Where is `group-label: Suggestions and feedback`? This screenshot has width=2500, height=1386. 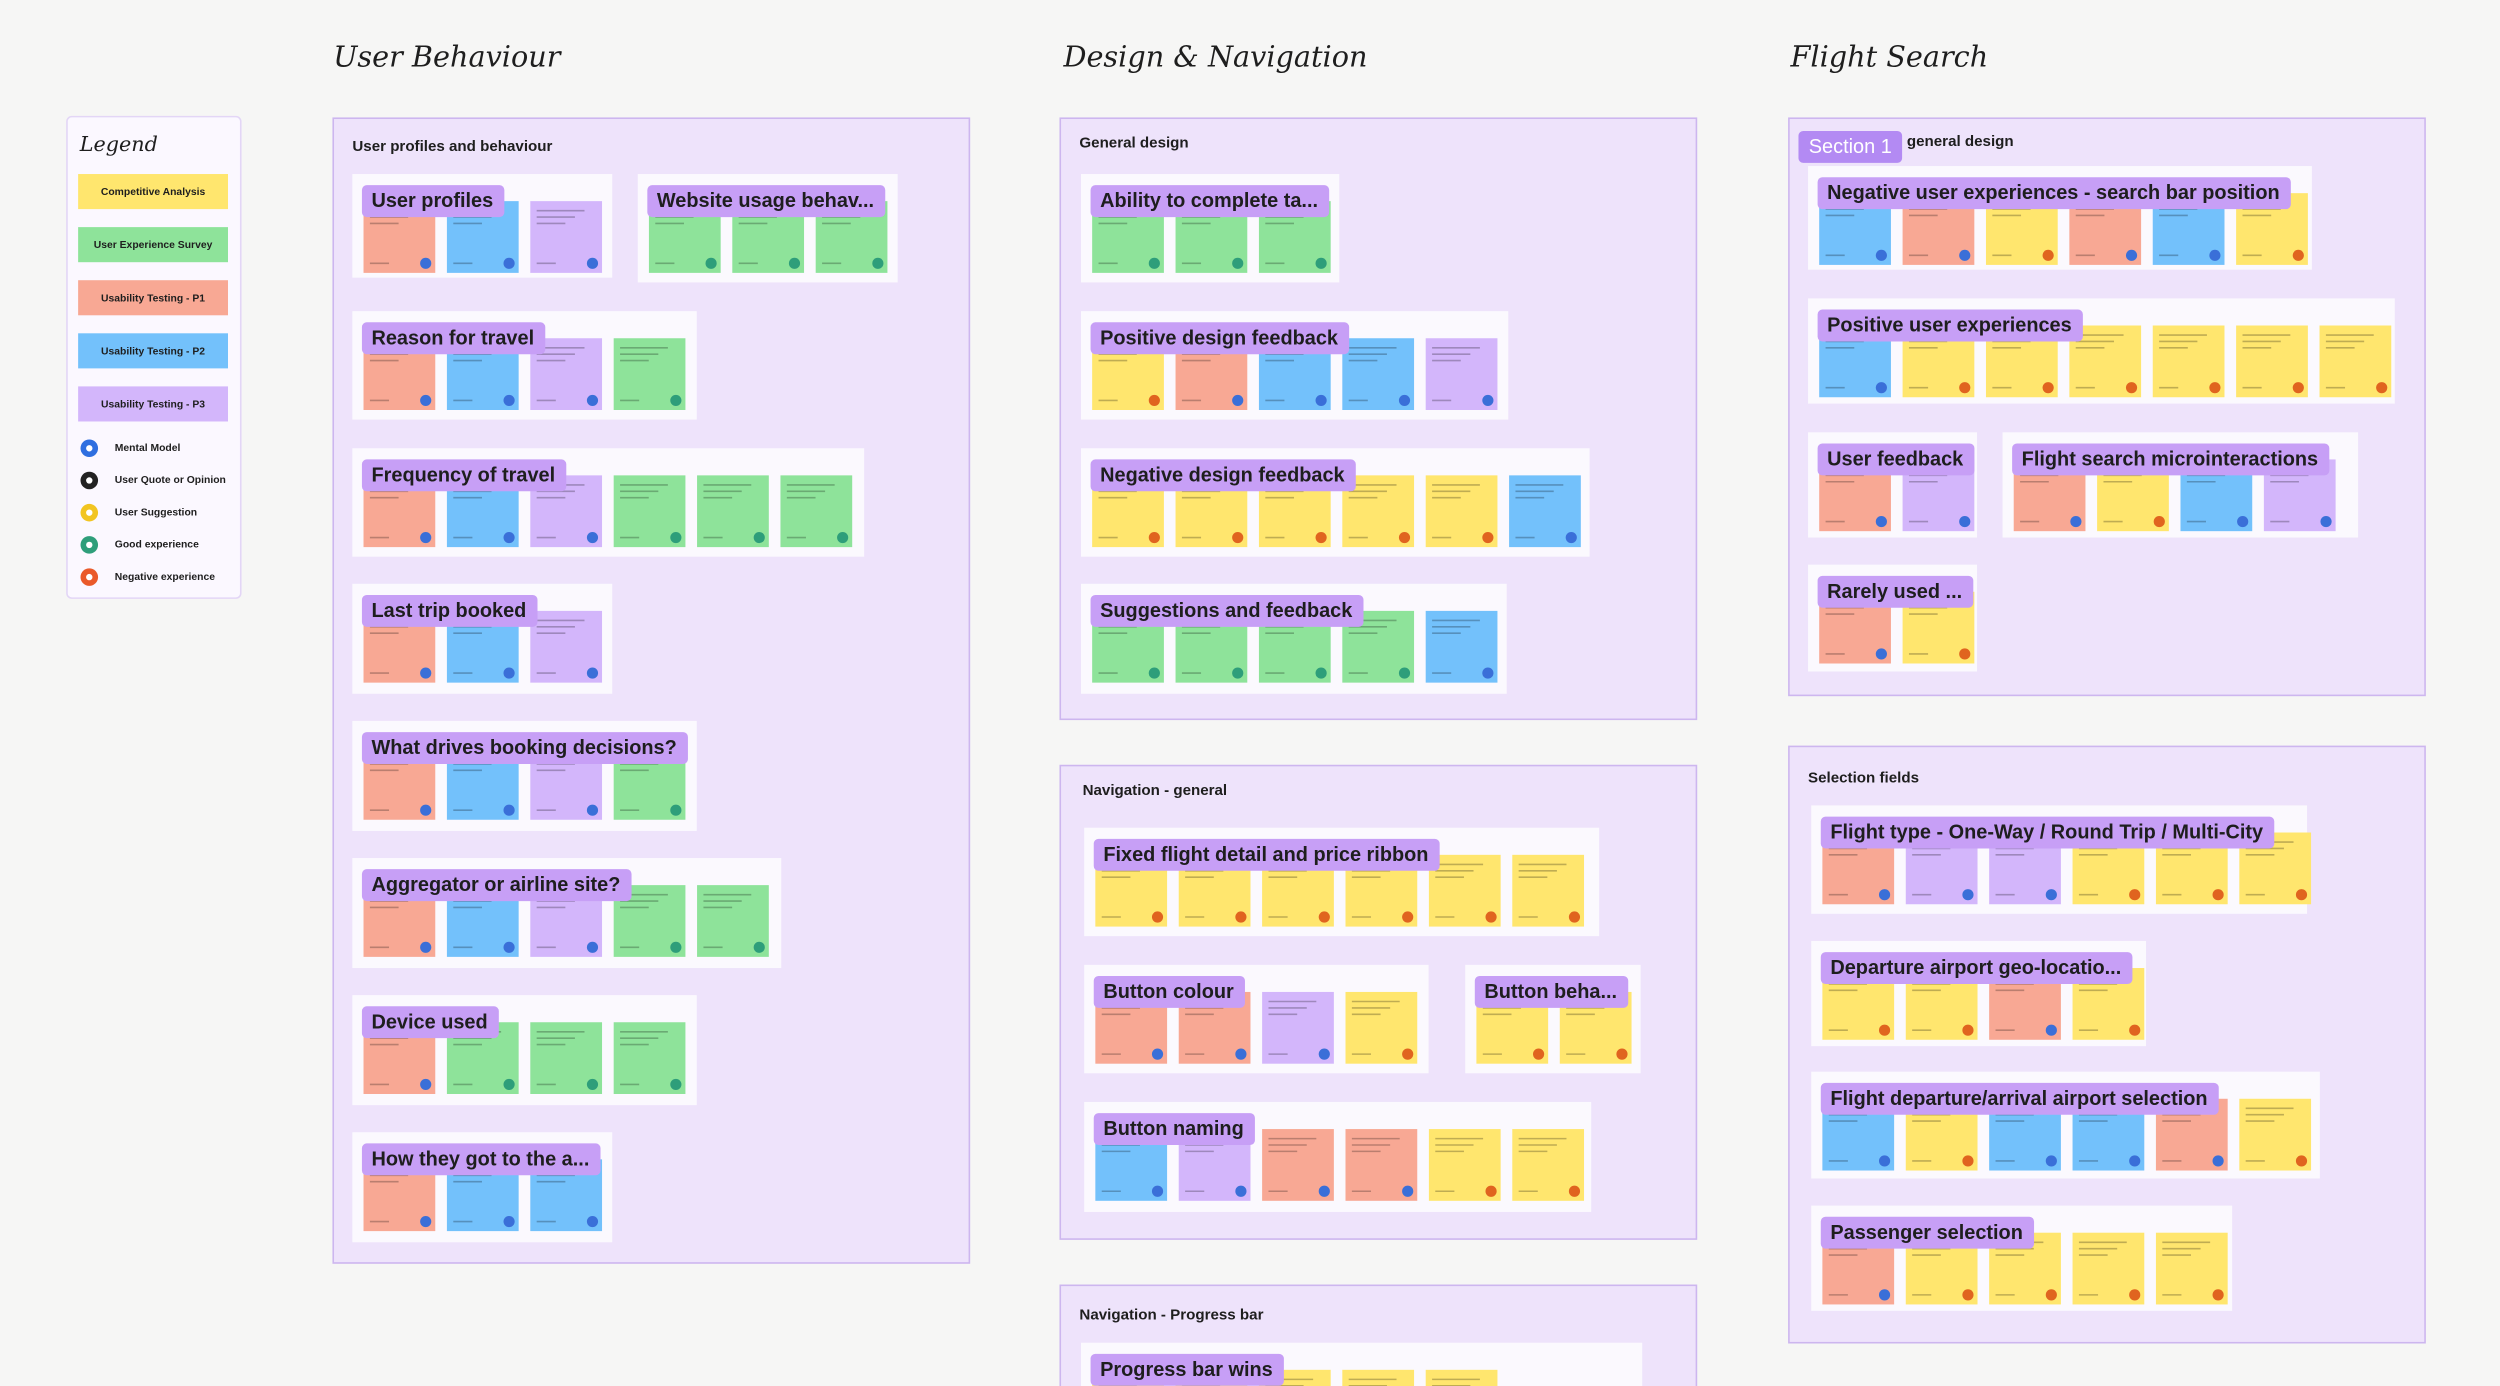
group-label: Suggestions and feedback is located at coordinates (1226, 611).